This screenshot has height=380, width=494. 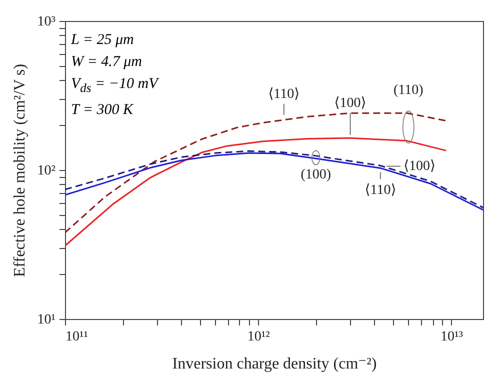 I want to click on y-tick-label: 10³, so click(x=46, y=22).